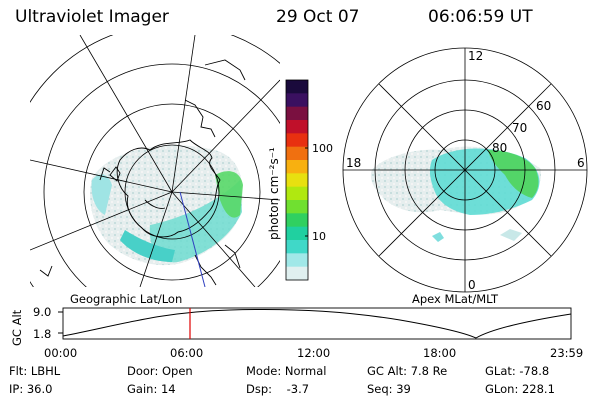 The image size is (600, 400). What do you see at coordinates (353, 163) in the screenshot?
I see `mlt-label-18: 18` at bounding box center [353, 163].